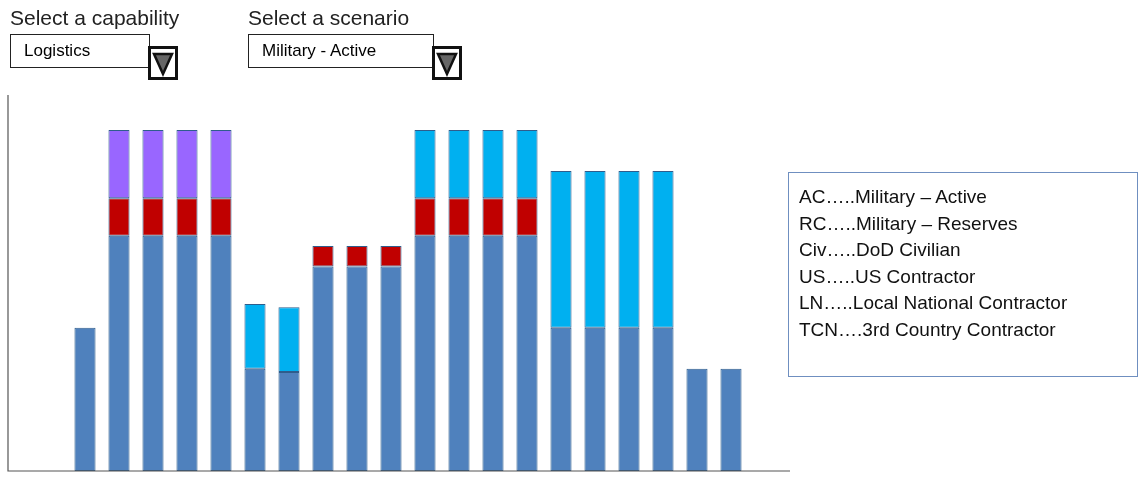 Image resolution: width=1140 pixels, height=479 pixels. Describe the element at coordinates (888, 276) in the screenshot. I see `text: US…..US Contractor` at that location.